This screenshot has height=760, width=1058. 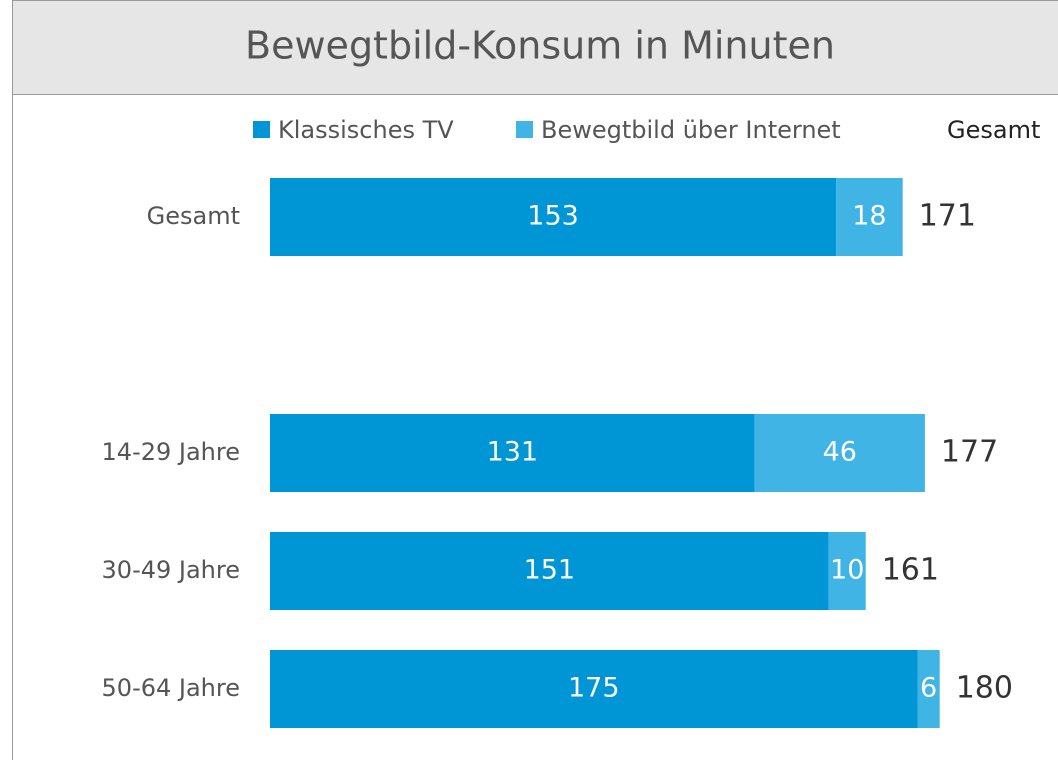 I want to click on segment-label: 46, so click(x=840, y=452).